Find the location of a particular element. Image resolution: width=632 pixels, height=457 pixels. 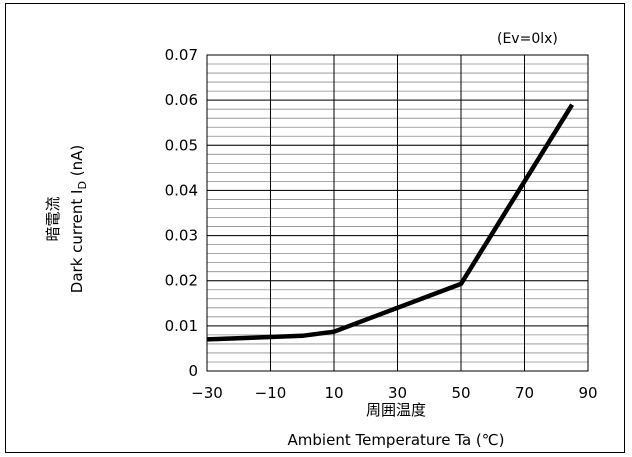

x-axis-label-japanese: 周囲温度 is located at coordinates (396, 410).